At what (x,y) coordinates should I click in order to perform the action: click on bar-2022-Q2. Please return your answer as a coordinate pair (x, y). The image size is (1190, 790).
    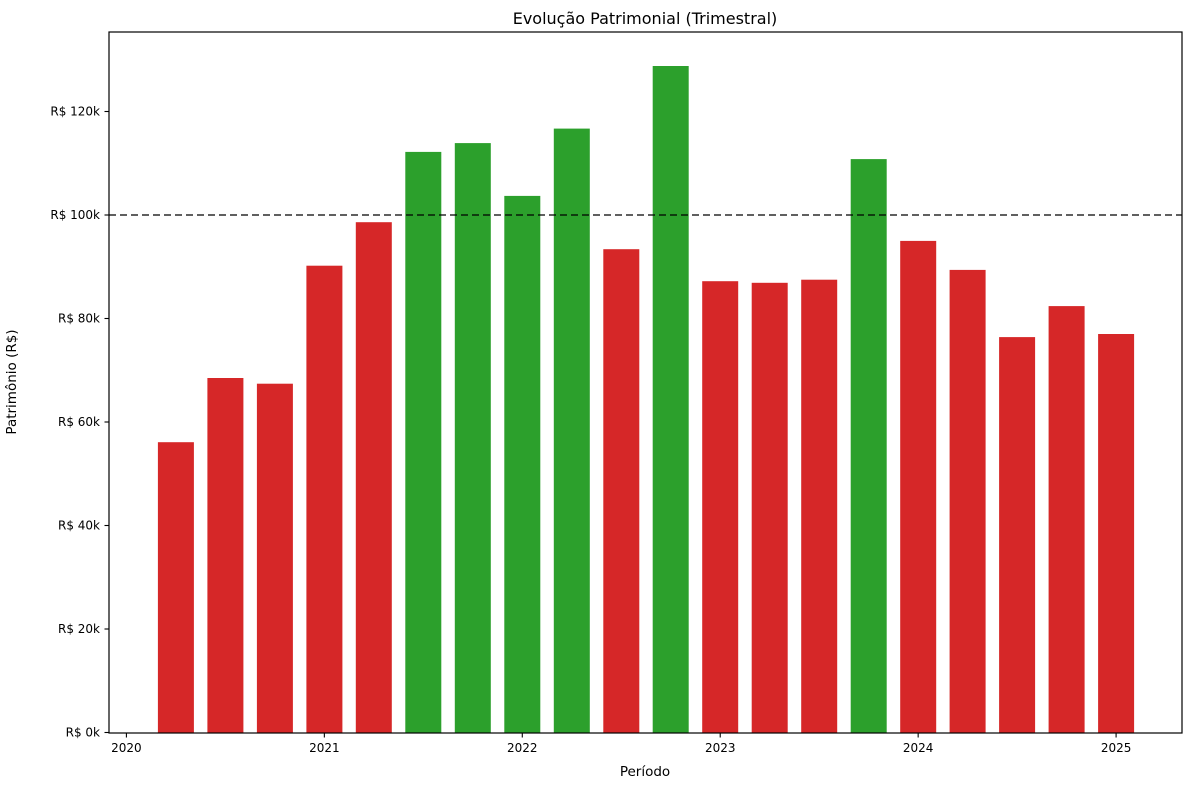
    Looking at the image, I should click on (571, 431).